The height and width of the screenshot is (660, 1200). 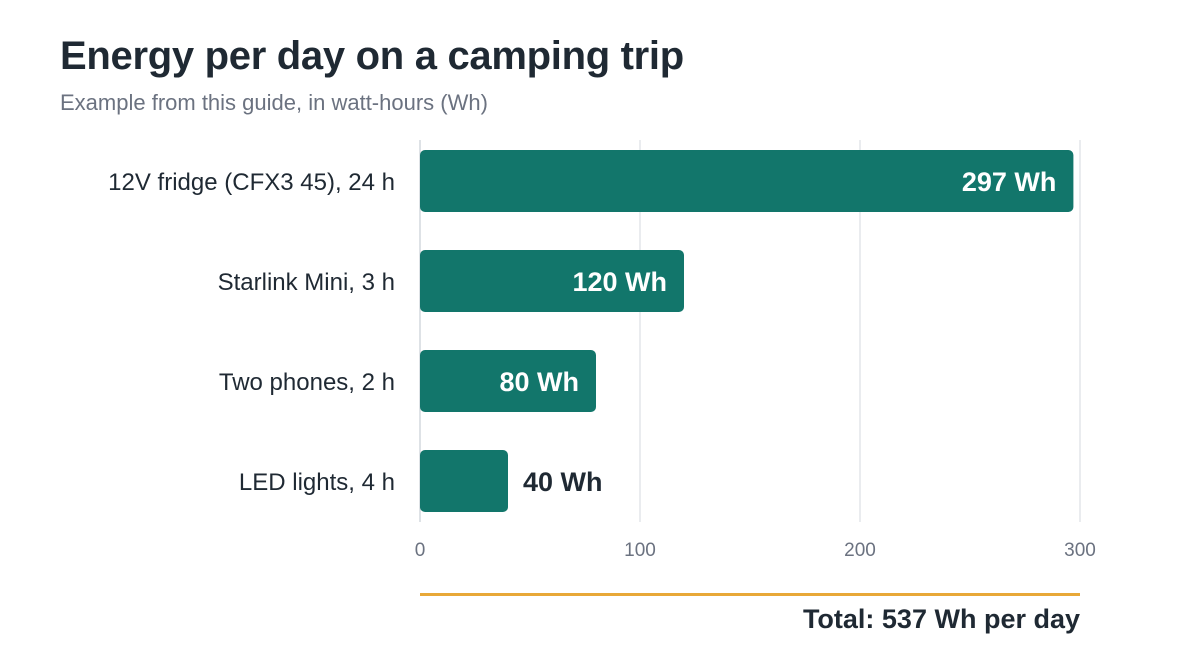 What do you see at coordinates (539, 382) in the screenshot?
I see `value-label: 80 Wh` at bounding box center [539, 382].